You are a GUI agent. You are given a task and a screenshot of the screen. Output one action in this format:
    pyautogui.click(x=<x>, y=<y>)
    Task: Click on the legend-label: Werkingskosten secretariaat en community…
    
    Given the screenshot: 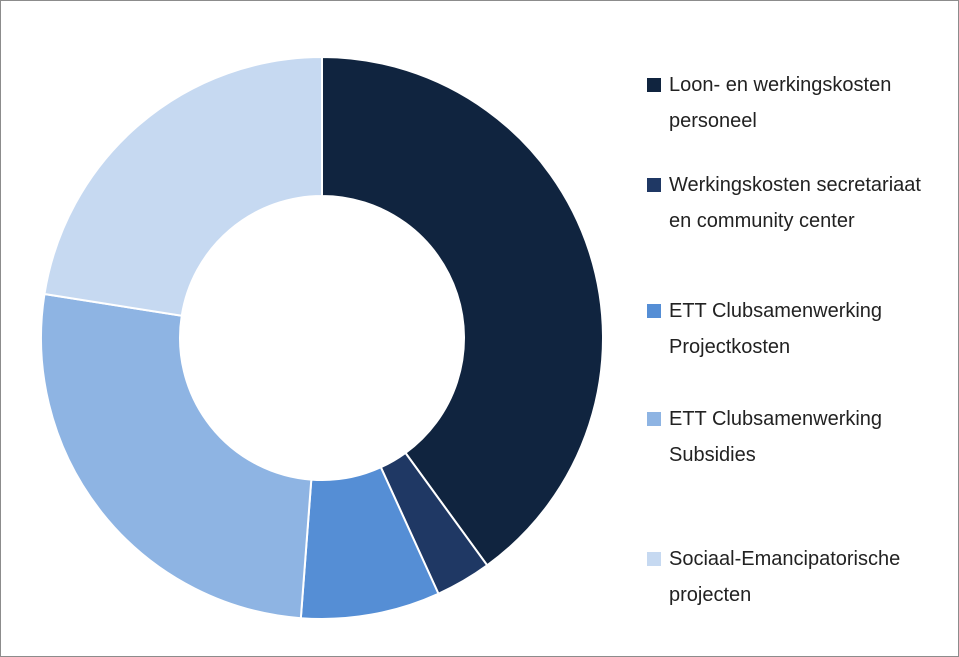 What is the action you would take?
    pyautogui.click(x=795, y=203)
    